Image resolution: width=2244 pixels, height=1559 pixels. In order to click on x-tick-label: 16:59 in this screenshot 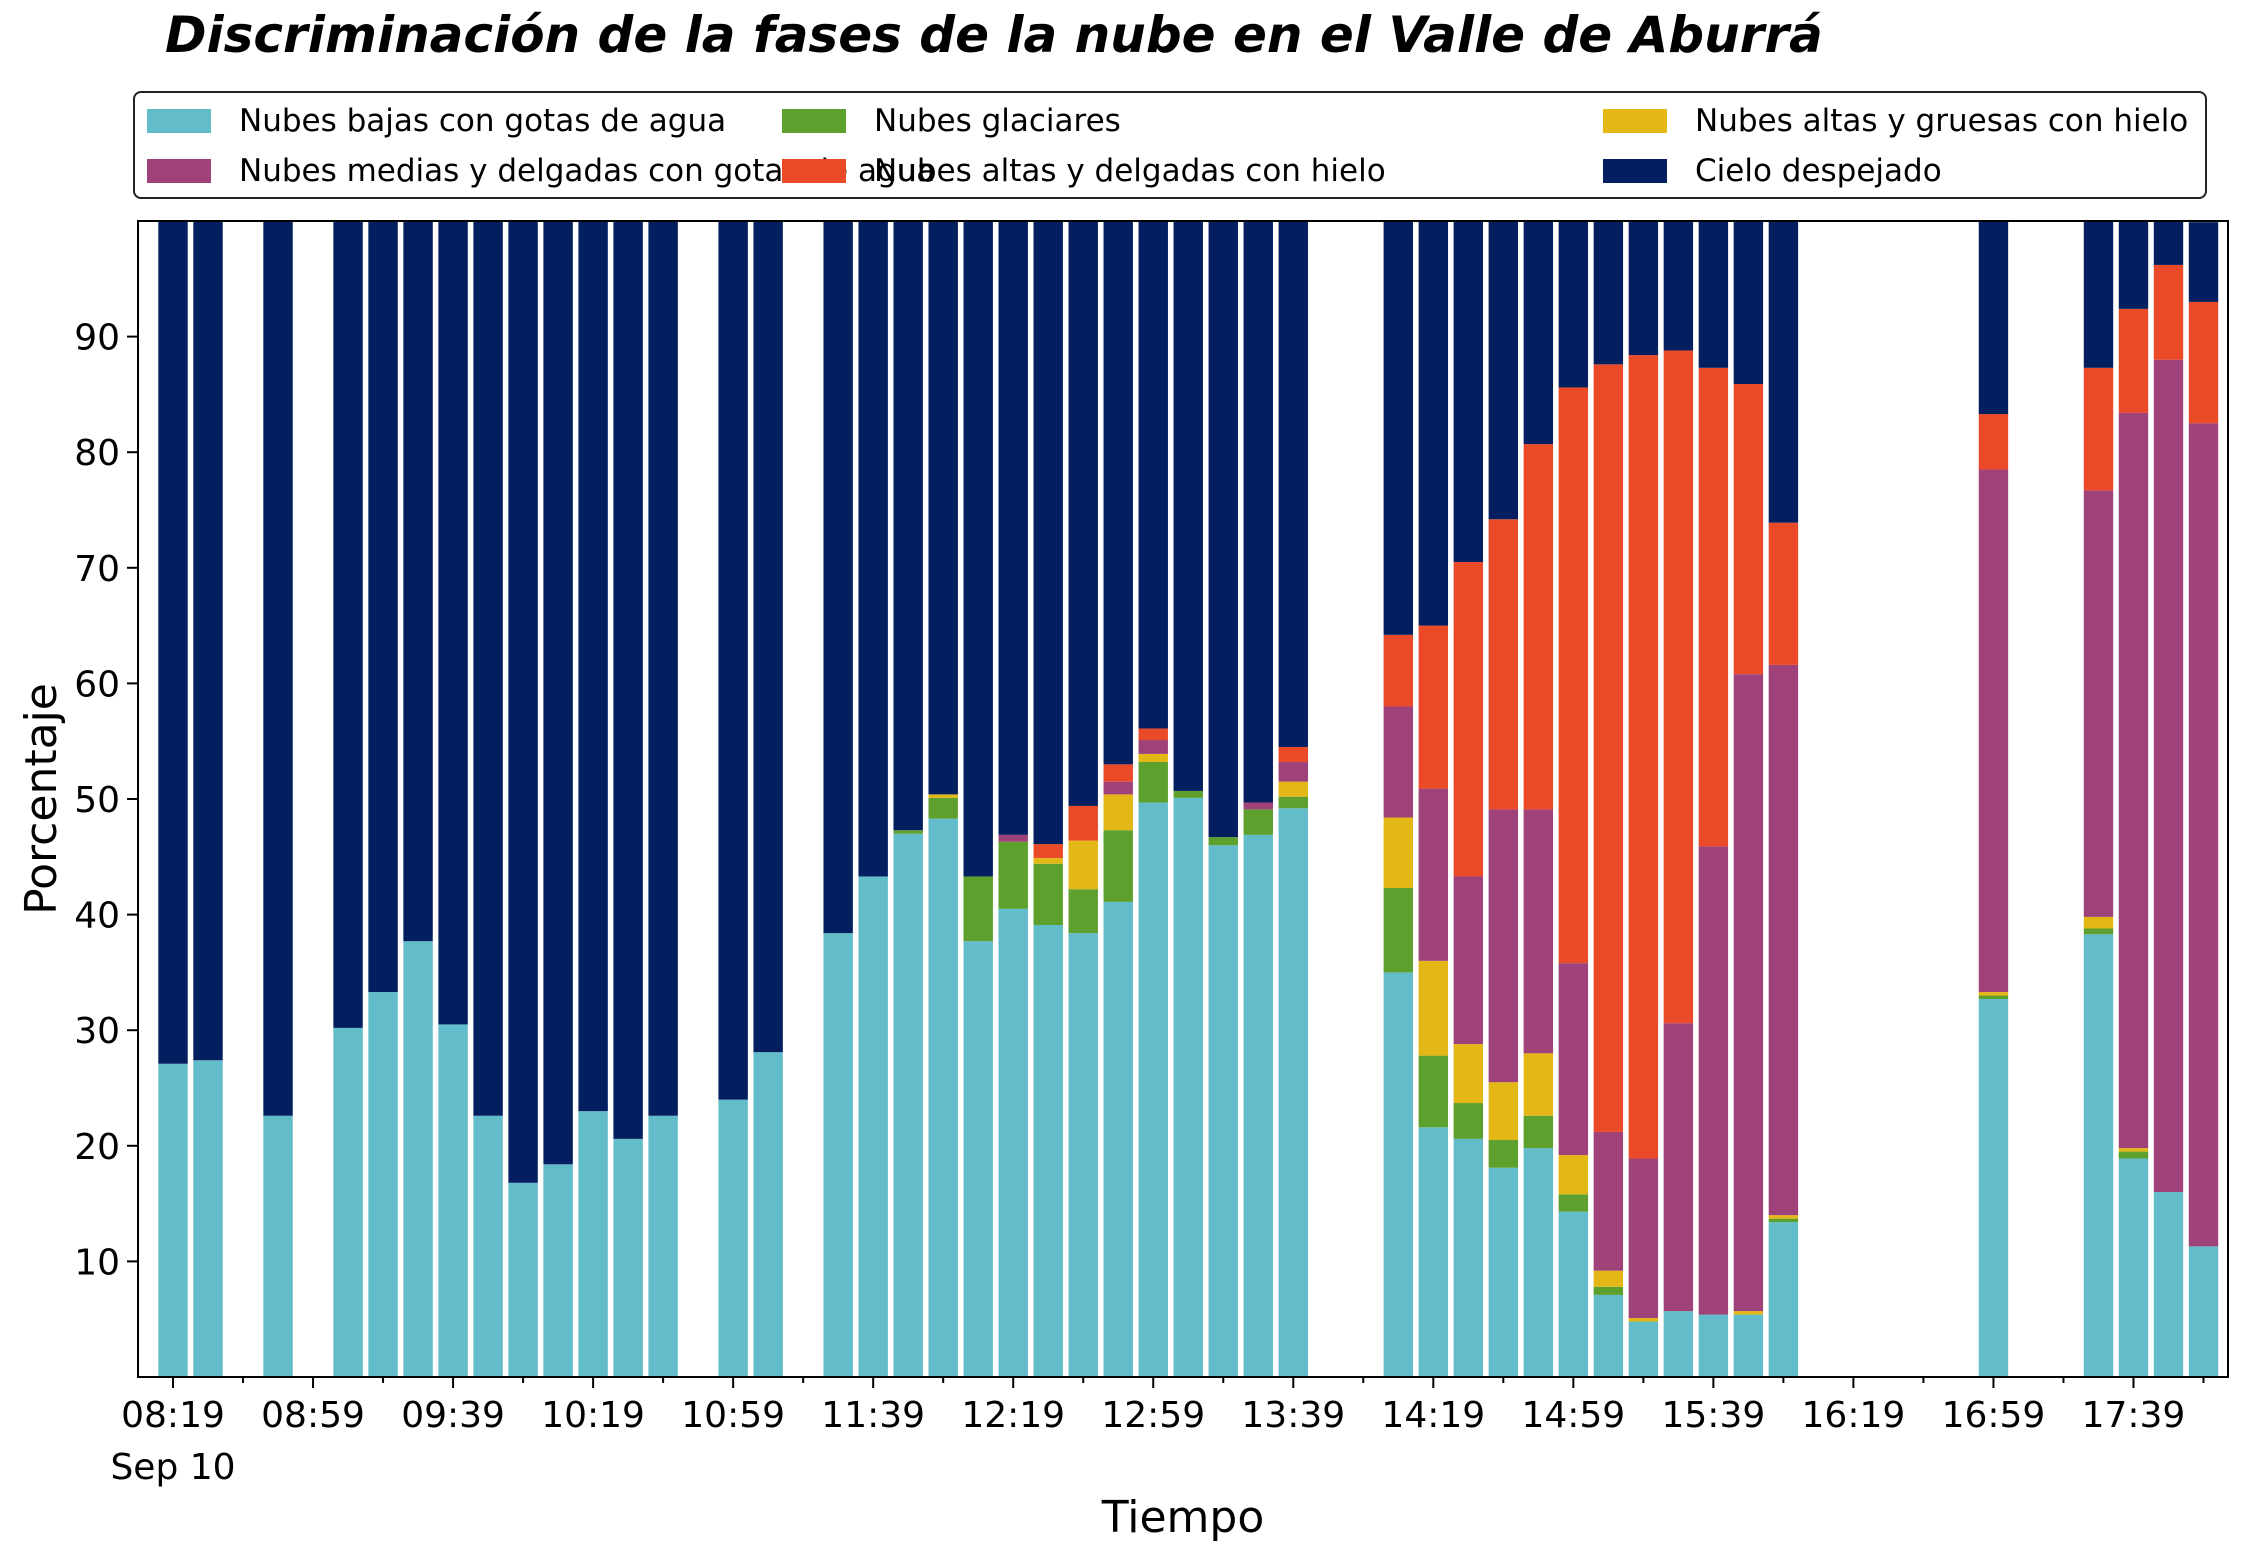, I will do `click(1994, 1415)`.